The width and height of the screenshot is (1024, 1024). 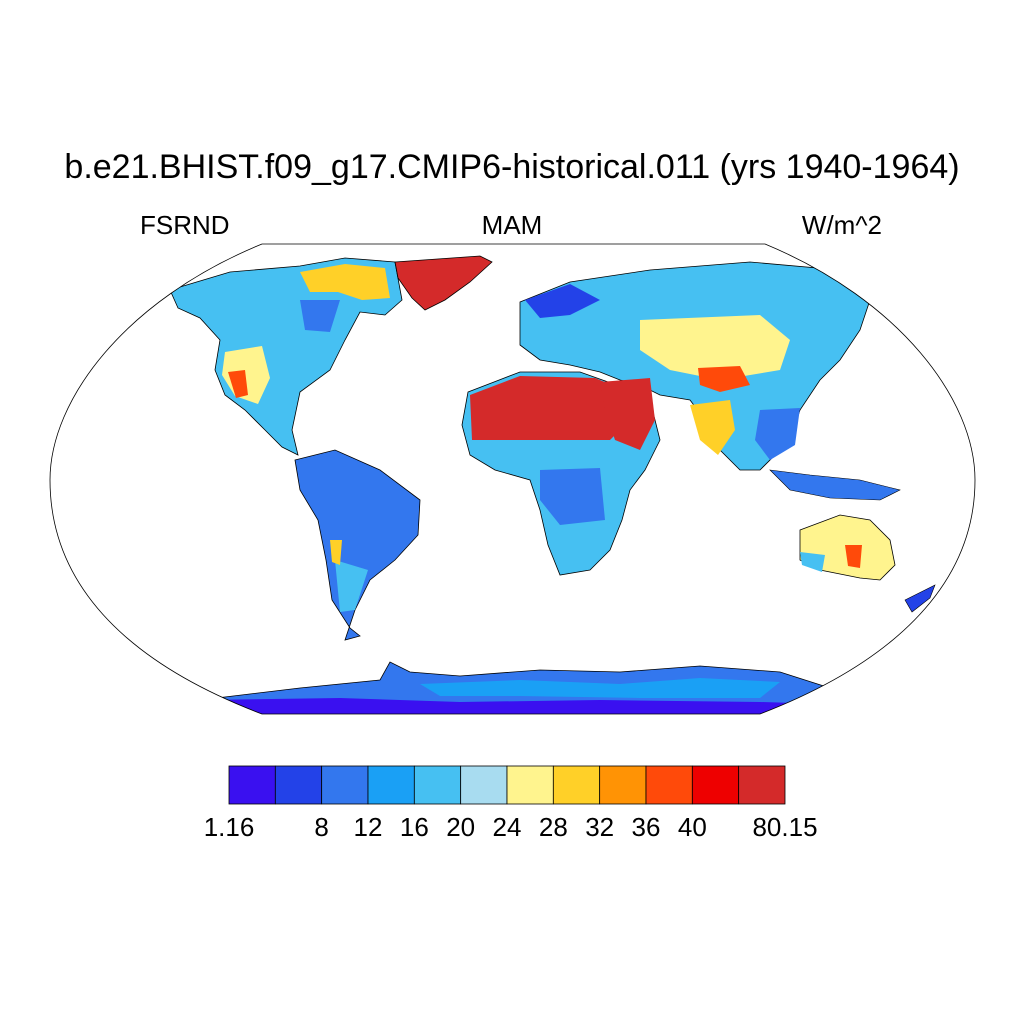 I want to click on canada-arctic-warm, so click(x=345, y=282).